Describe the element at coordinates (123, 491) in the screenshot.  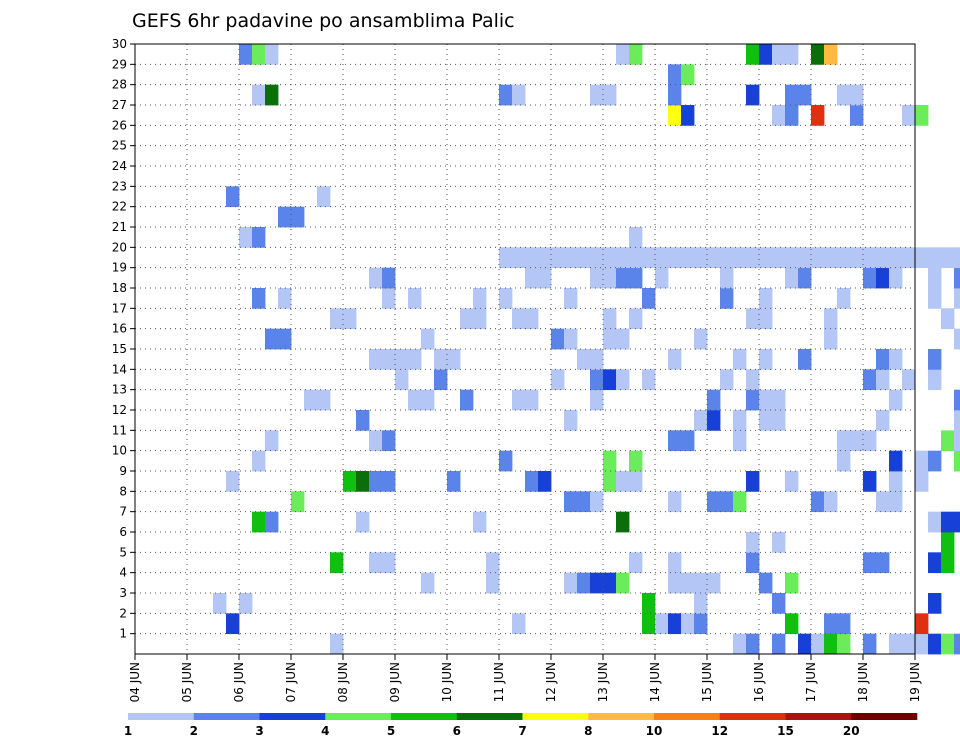
I see `y-tick-label: 8` at that location.